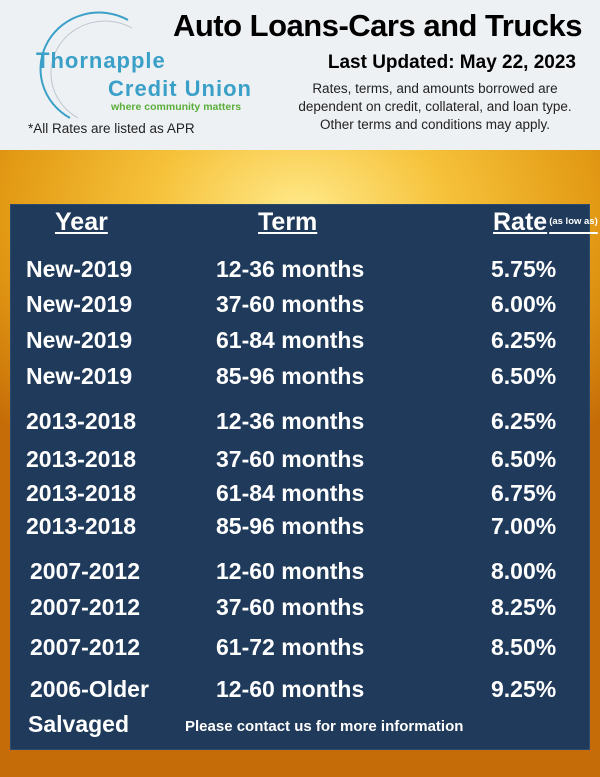 The width and height of the screenshot is (600, 777). What do you see at coordinates (180, 89) in the screenshot?
I see `logo-name-line2: Credit Union` at bounding box center [180, 89].